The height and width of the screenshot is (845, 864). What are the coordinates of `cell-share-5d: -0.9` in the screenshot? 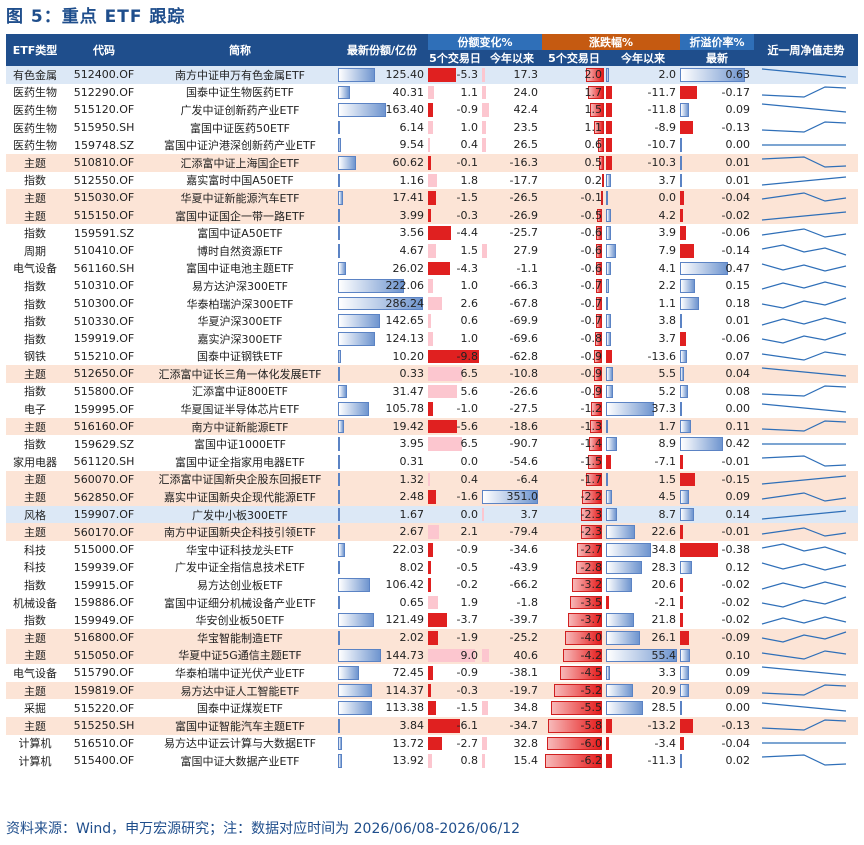 It's located at (455, 673).